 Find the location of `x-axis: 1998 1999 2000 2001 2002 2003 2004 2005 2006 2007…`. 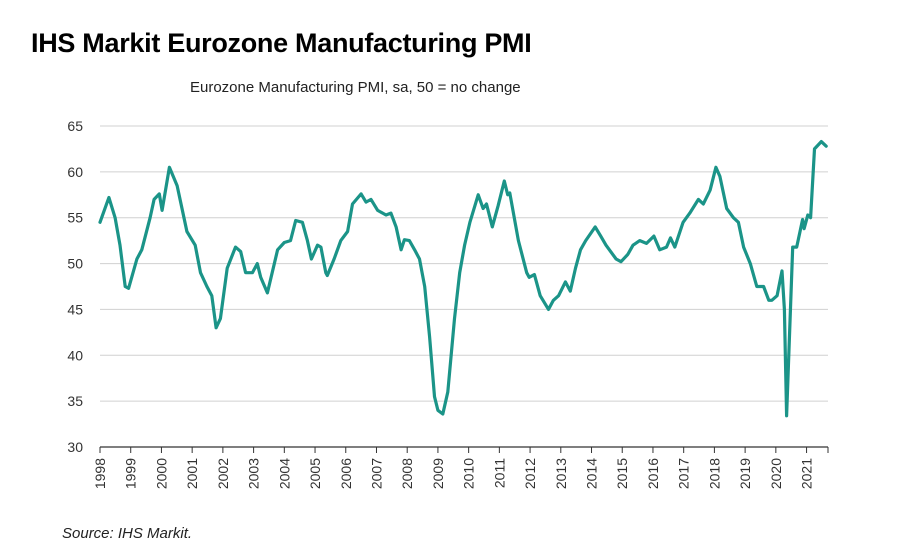

x-axis: 1998 1999 2000 2001 2002 2003 2004 2005 2006 2007… is located at coordinates (460, 467).